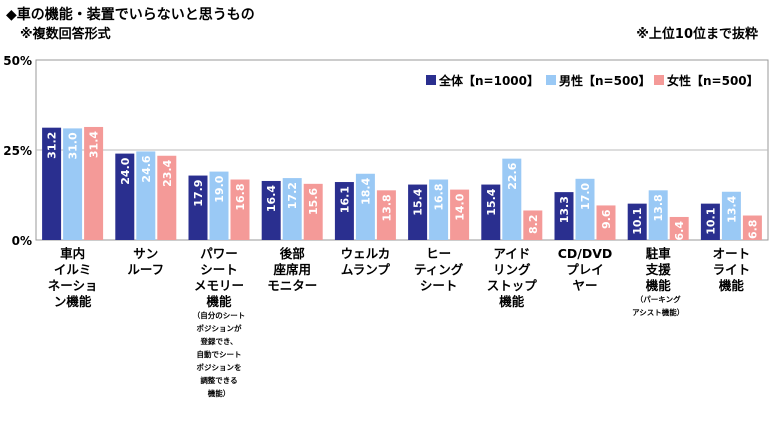  Describe the element at coordinates (697, 34) in the screenshot. I see `chart-note: ※上位10位まで抜粋` at that location.